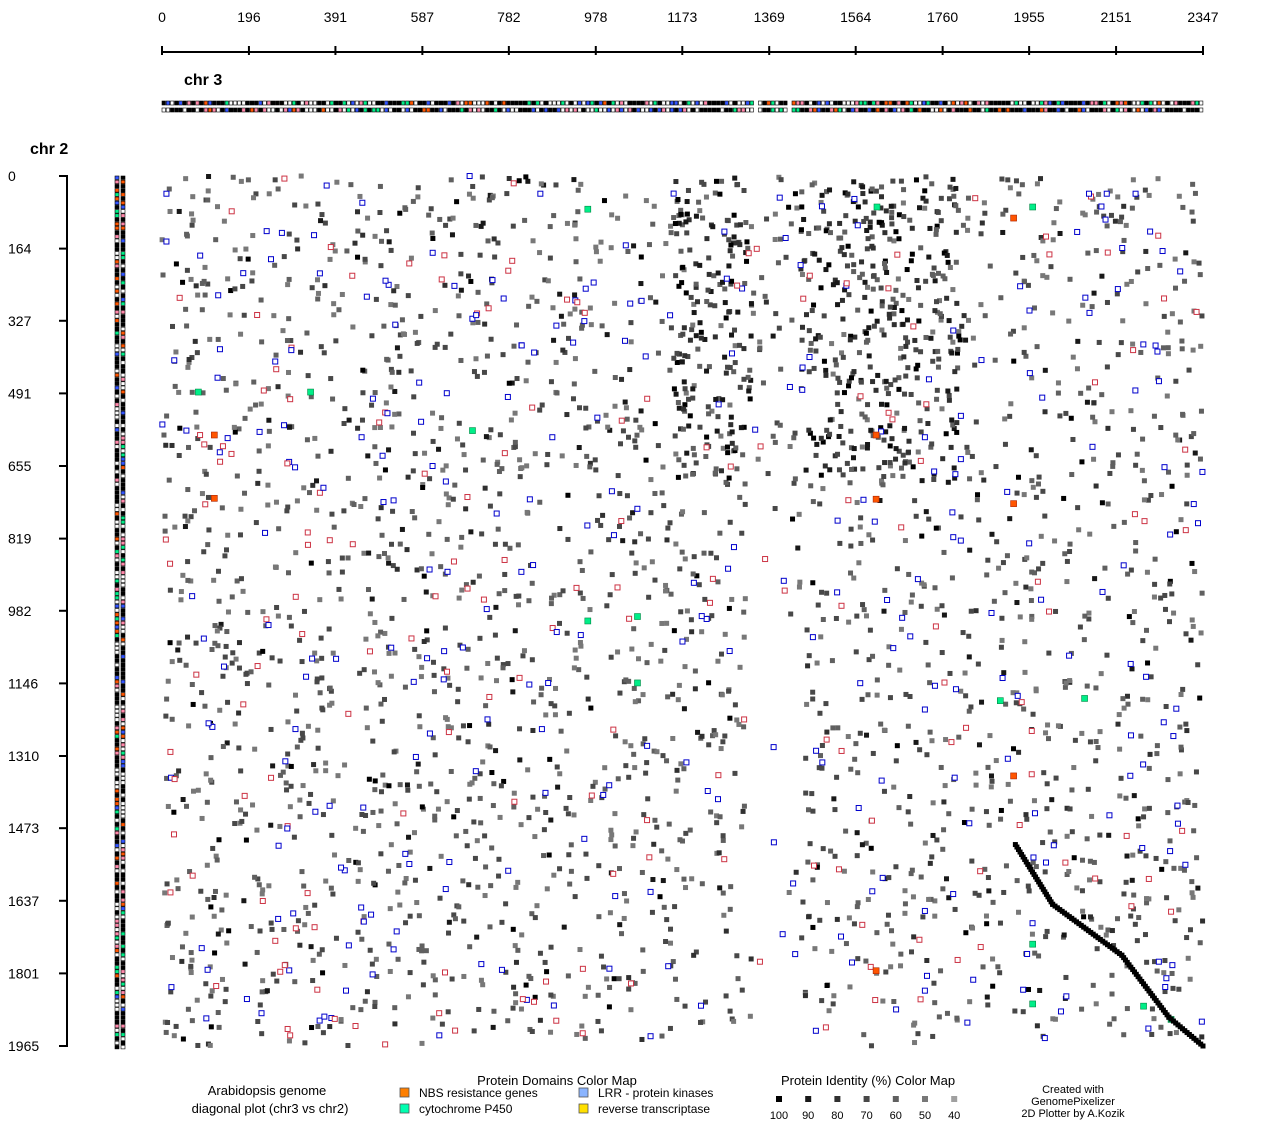 Image resolution: width=1282 pixels, height=1126 pixels. I want to click on x-tick-label: 1564, so click(855, 17).